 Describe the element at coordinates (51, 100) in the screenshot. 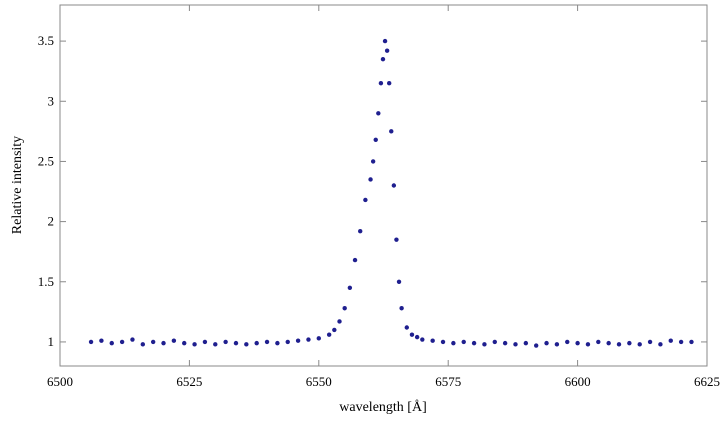

I see `y-tick-label: 3` at that location.